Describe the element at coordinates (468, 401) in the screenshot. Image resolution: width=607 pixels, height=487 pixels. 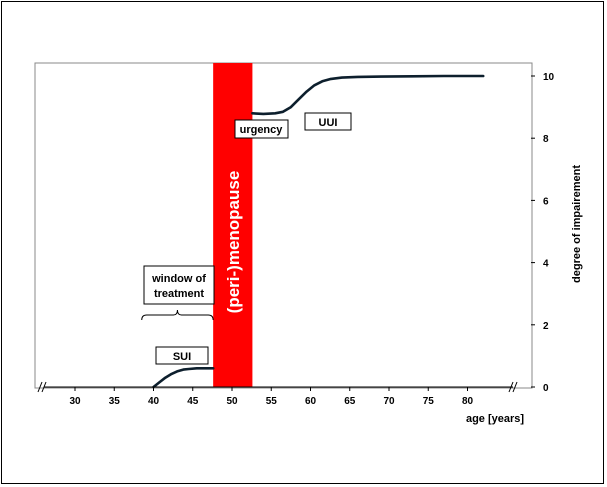
I see `x-tick-label: 80` at that location.